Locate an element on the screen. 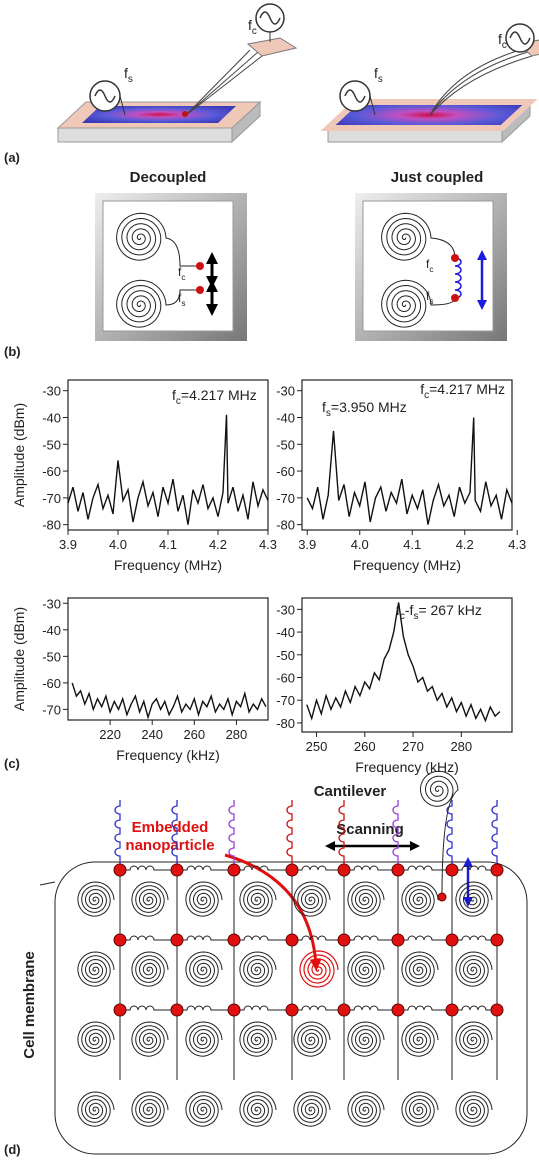 The image size is (539, 1161). x-tick-label: 260 is located at coordinates (194, 734).